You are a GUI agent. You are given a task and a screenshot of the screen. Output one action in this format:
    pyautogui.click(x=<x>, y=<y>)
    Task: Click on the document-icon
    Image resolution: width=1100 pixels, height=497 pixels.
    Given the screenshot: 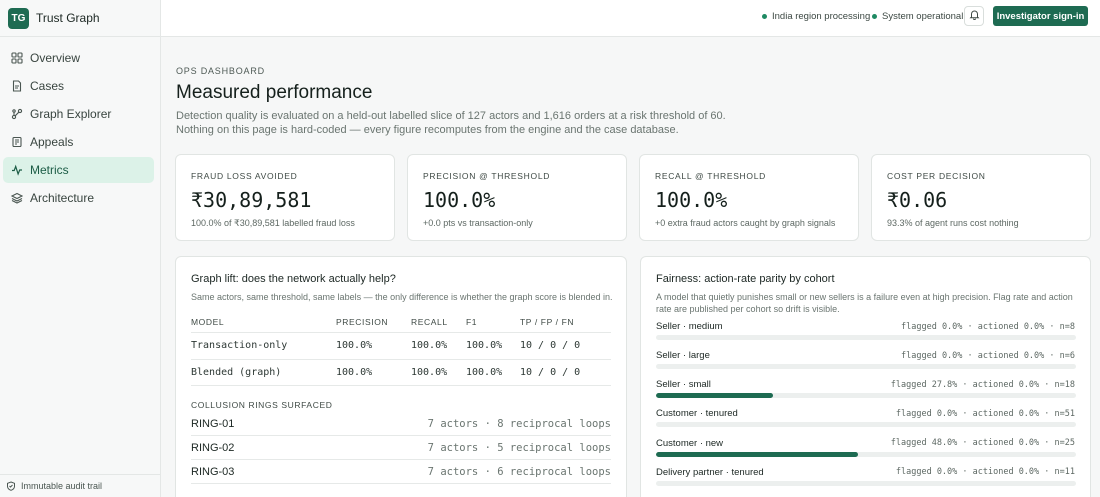 What is the action you would take?
    pyautogui.click(x=16, y=86)
    